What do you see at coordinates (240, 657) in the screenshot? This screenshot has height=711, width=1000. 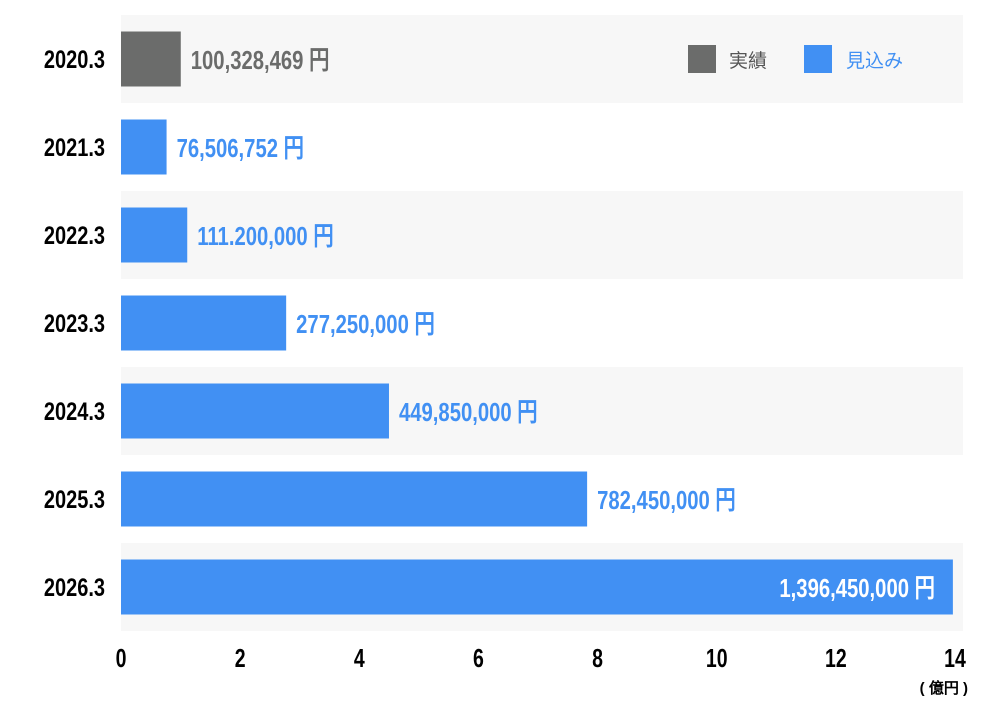 I see `x-tick-label: 2` at bounding box center [240, 657].